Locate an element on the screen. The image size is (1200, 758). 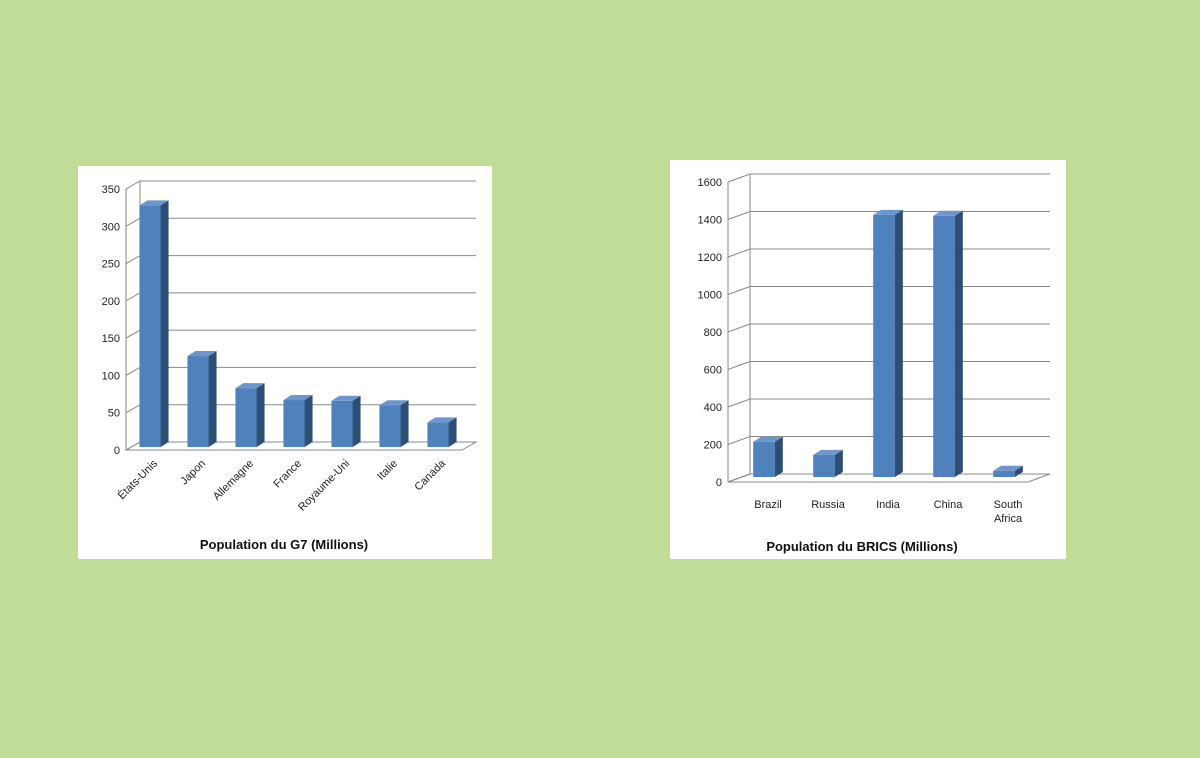
y-tick-label: 400 is located at coordinates (713, 408).